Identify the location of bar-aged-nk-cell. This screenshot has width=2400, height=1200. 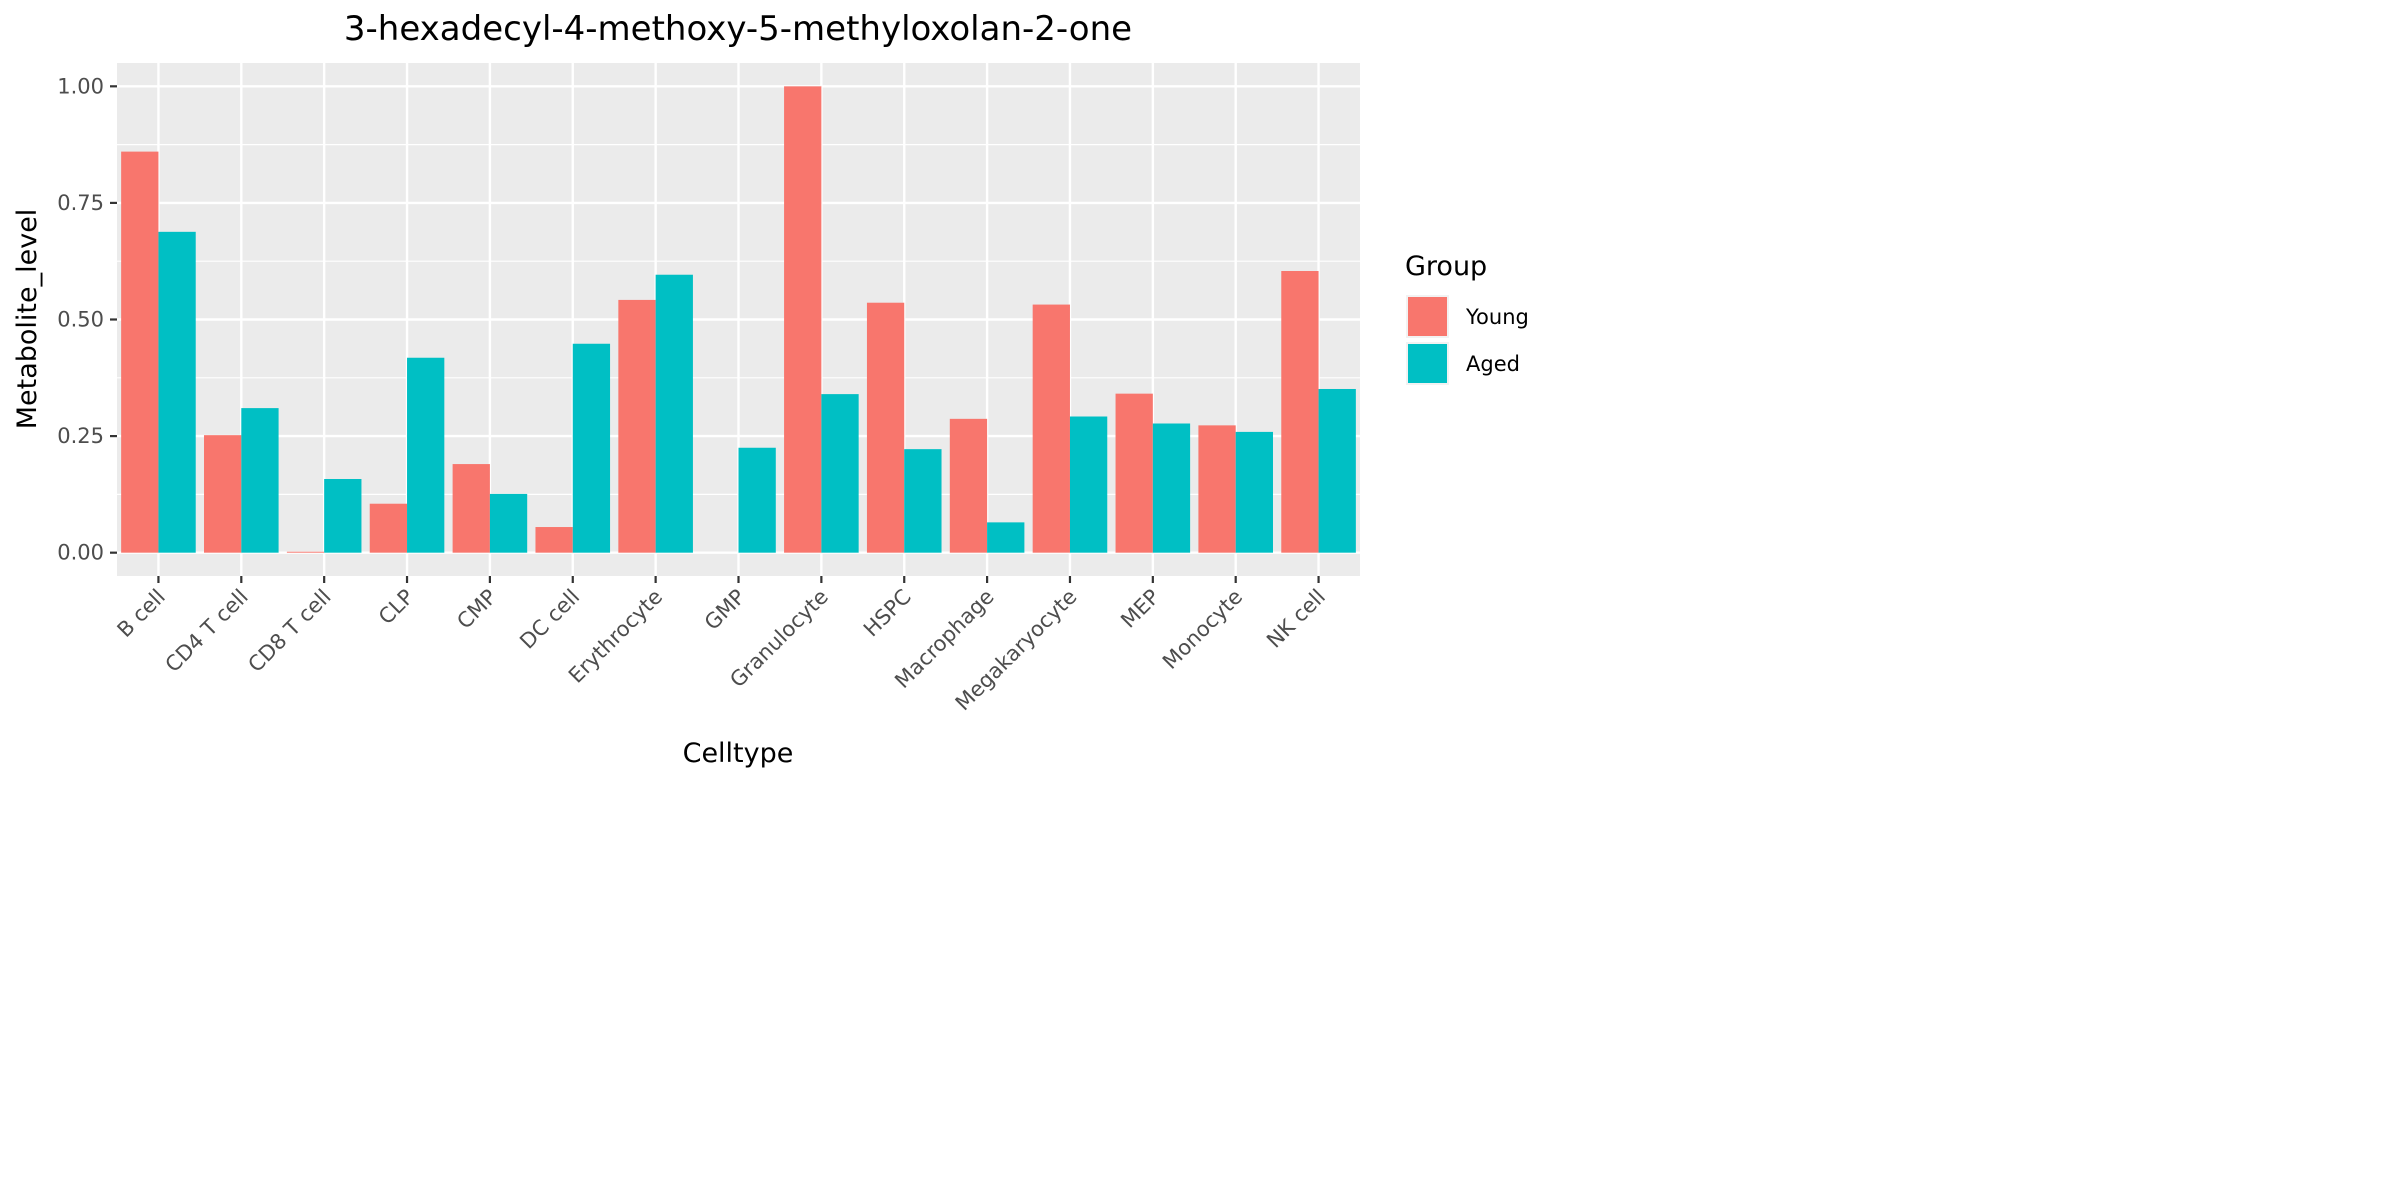
(1337, 470).